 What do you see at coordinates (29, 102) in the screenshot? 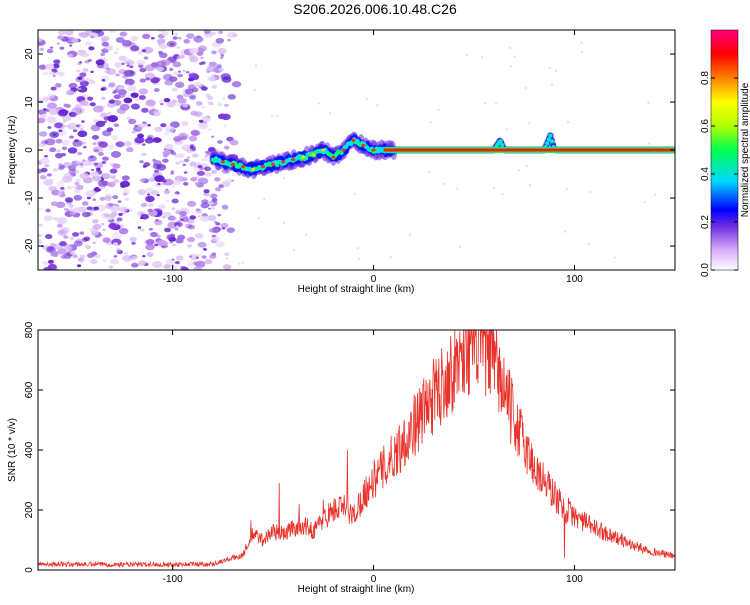
I see `spectrogram-y-tick-label: 10` at bounding box center [29, 102].